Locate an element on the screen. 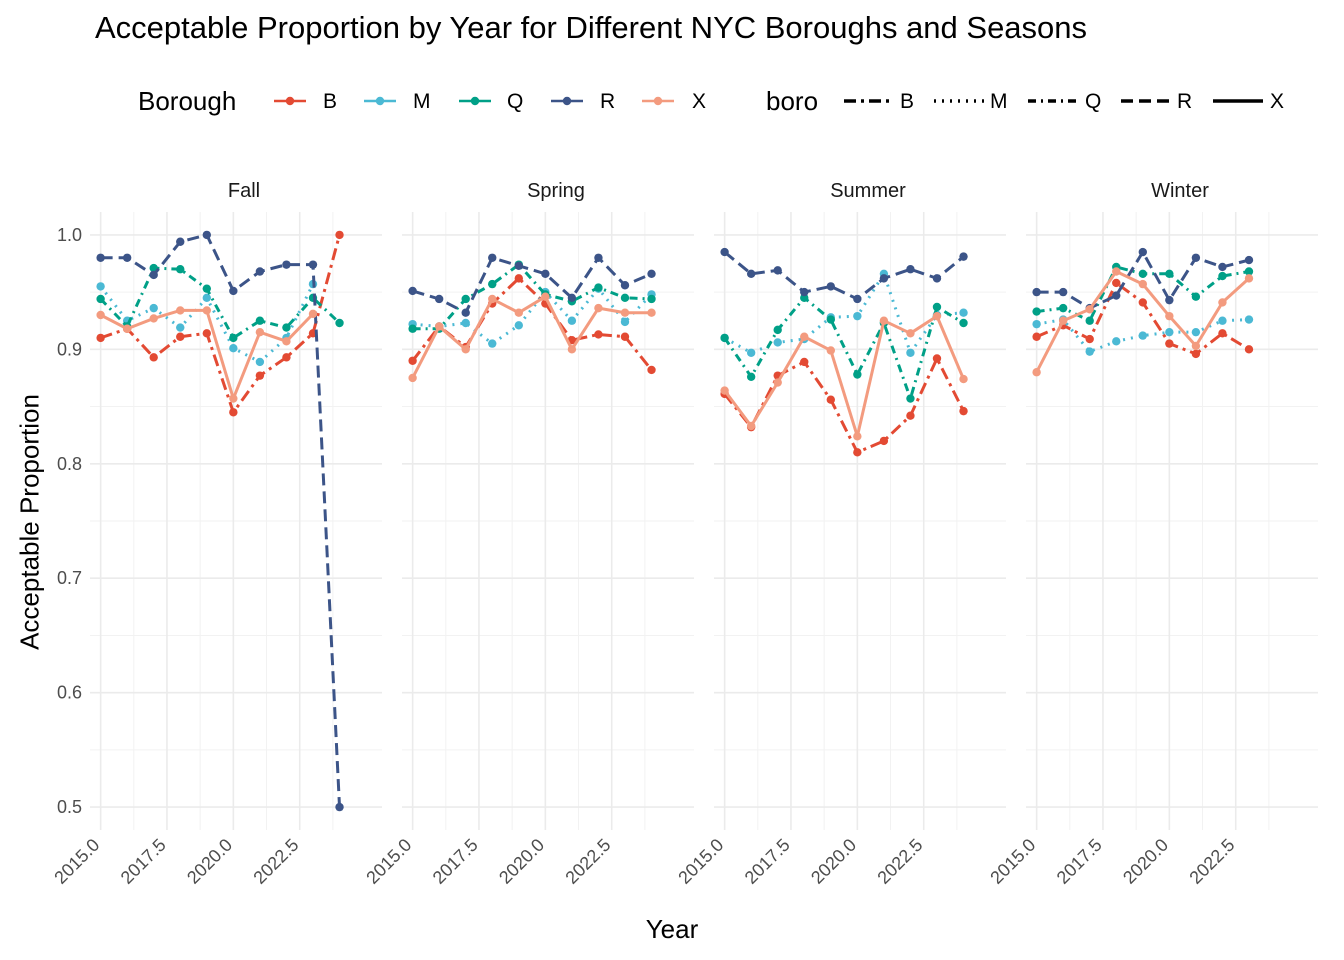  series-line-summer-q is located at coordinates (844, 348).